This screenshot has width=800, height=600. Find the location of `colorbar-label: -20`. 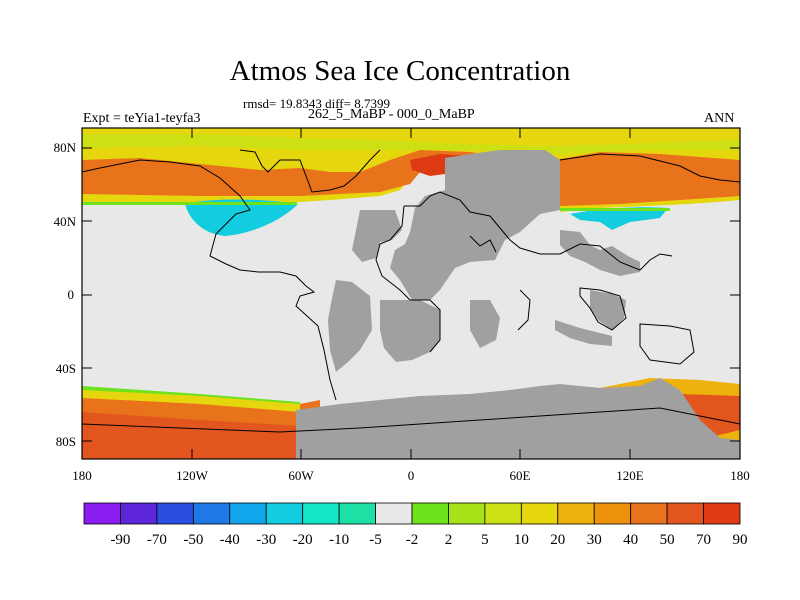

colorbar-label: -20 is located at coordinates (303, 540).